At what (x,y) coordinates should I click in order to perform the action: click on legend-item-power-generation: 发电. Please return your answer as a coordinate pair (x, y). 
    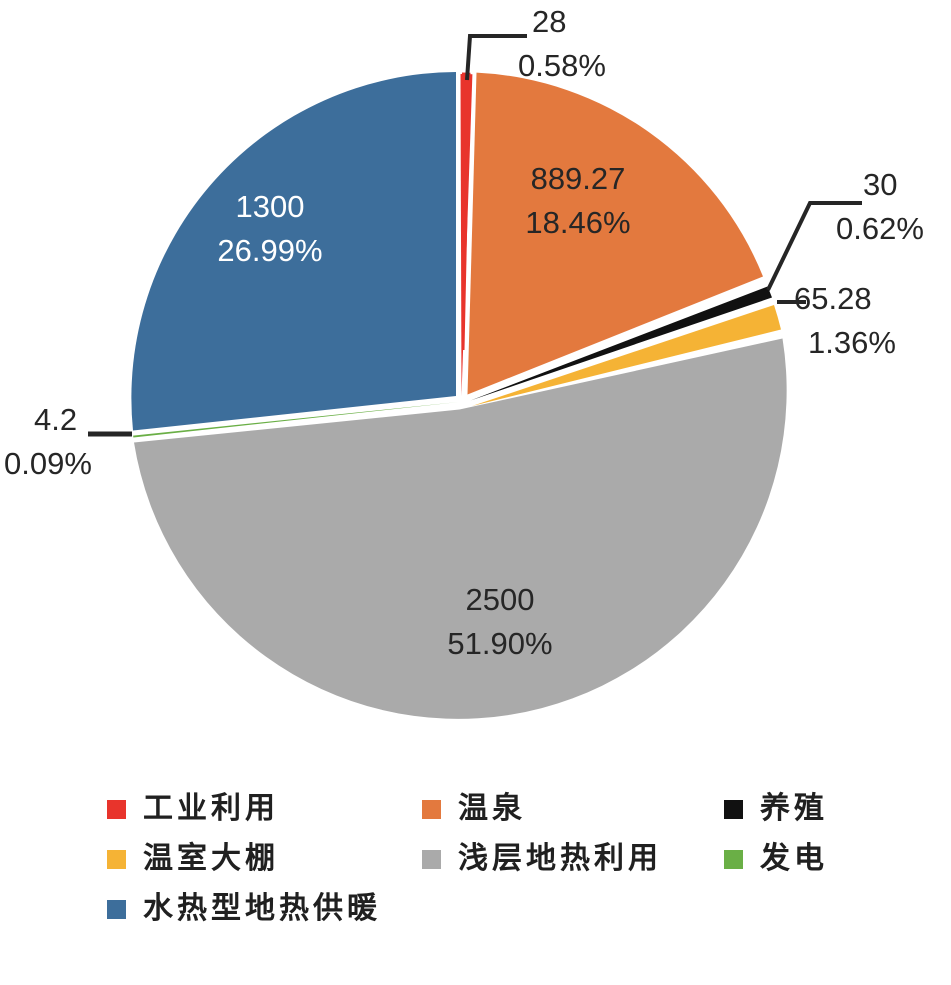
    Looking at the image, I should click on (776, 859).